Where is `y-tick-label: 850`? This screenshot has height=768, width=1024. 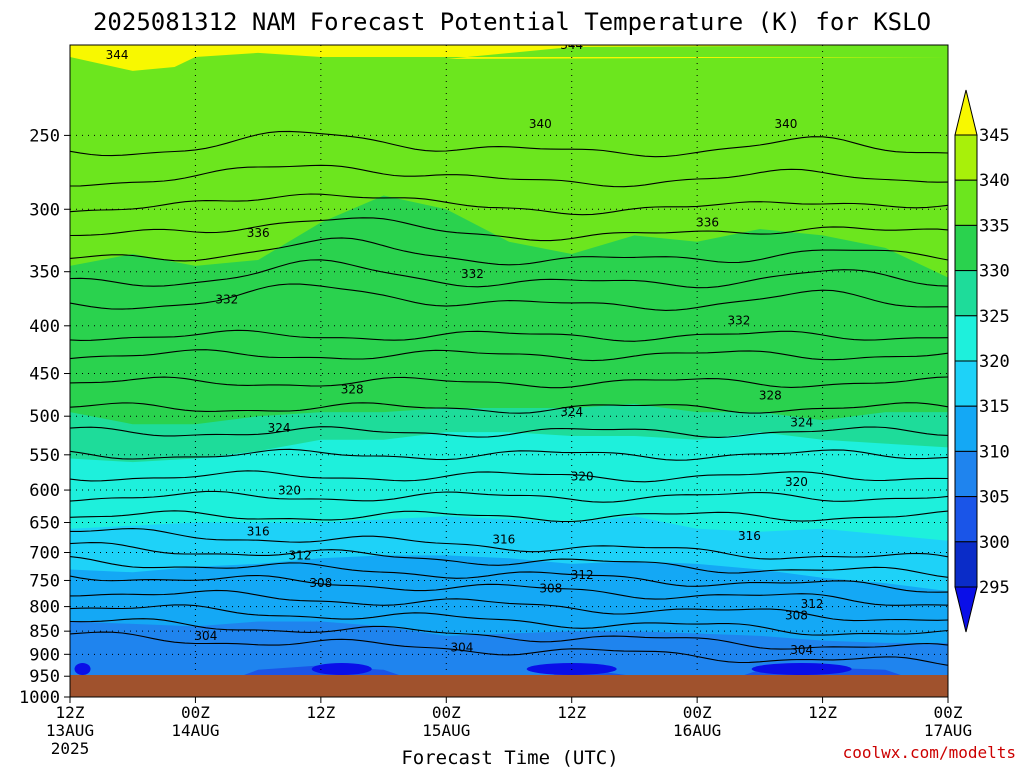
y-tick-label: 850 is located at coordinates (44, 632).